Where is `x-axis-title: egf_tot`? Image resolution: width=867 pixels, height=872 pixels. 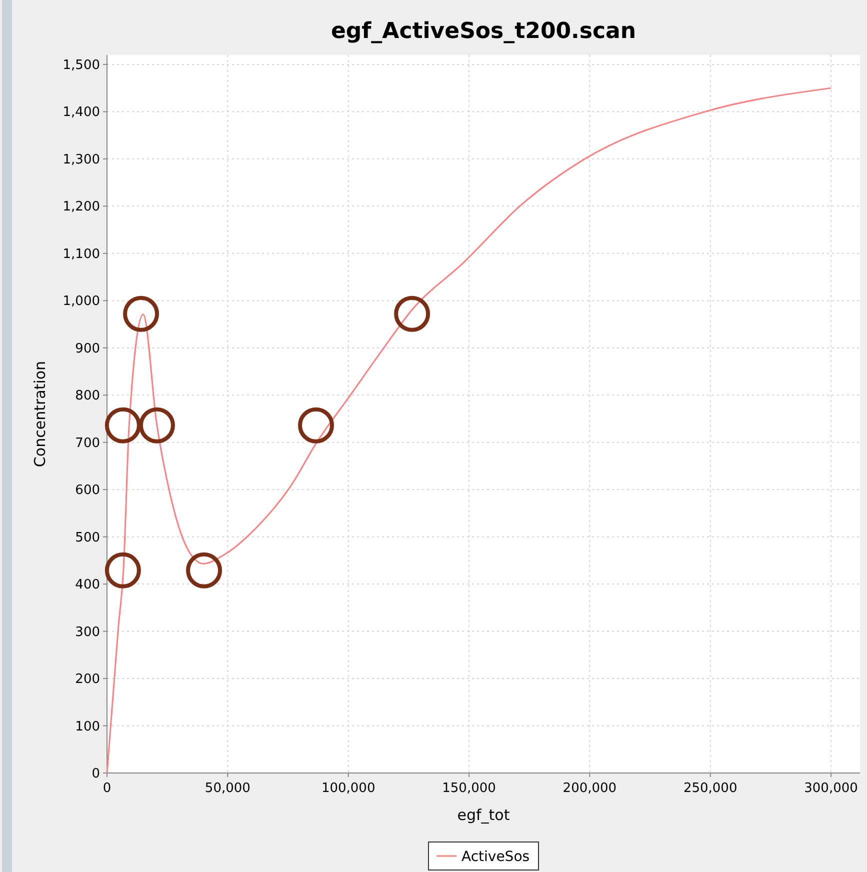 x-axis-title: egf_tot is located at coordinates (483, 815).